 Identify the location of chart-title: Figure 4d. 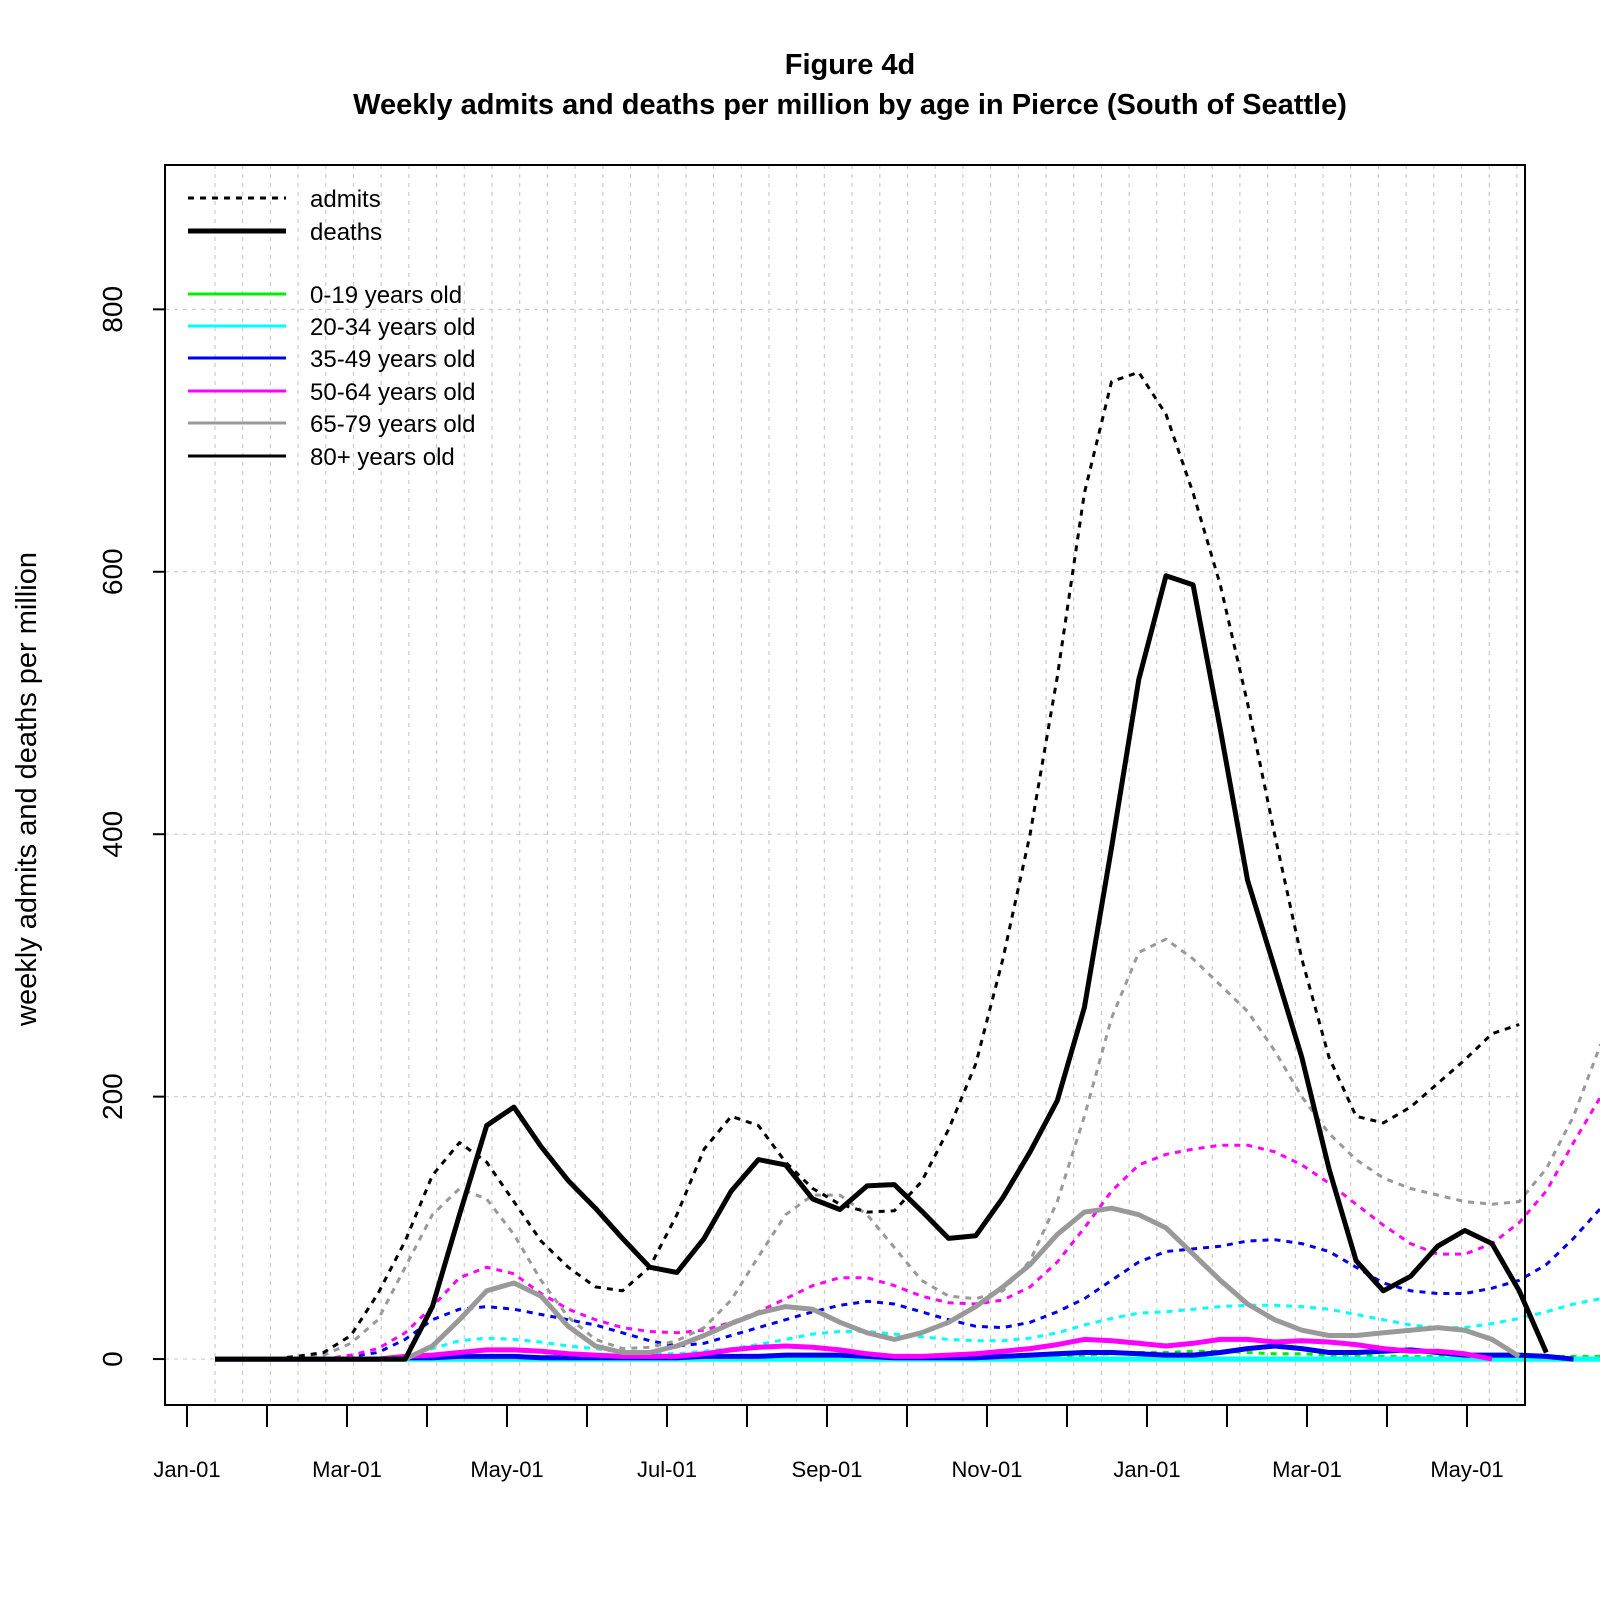
(850, 65).